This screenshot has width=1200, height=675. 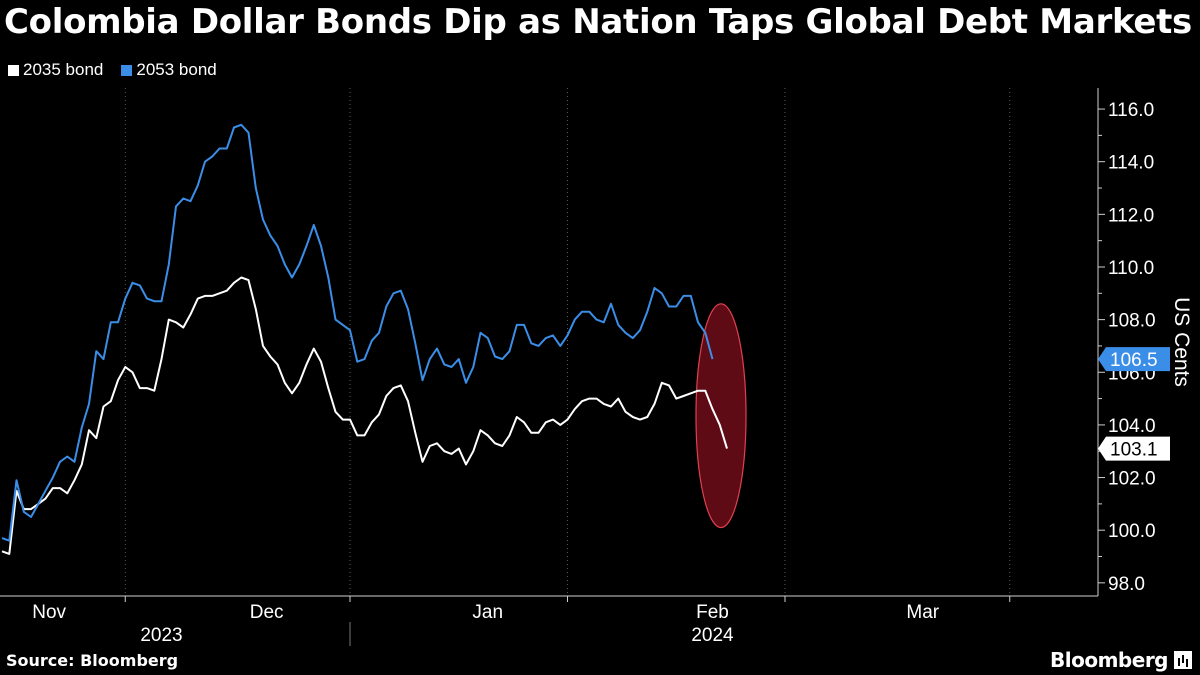 What do you see at coordinates (712, 612) in the screenshot?
I see `month-label: Feb` at bounding box center [712, 612].